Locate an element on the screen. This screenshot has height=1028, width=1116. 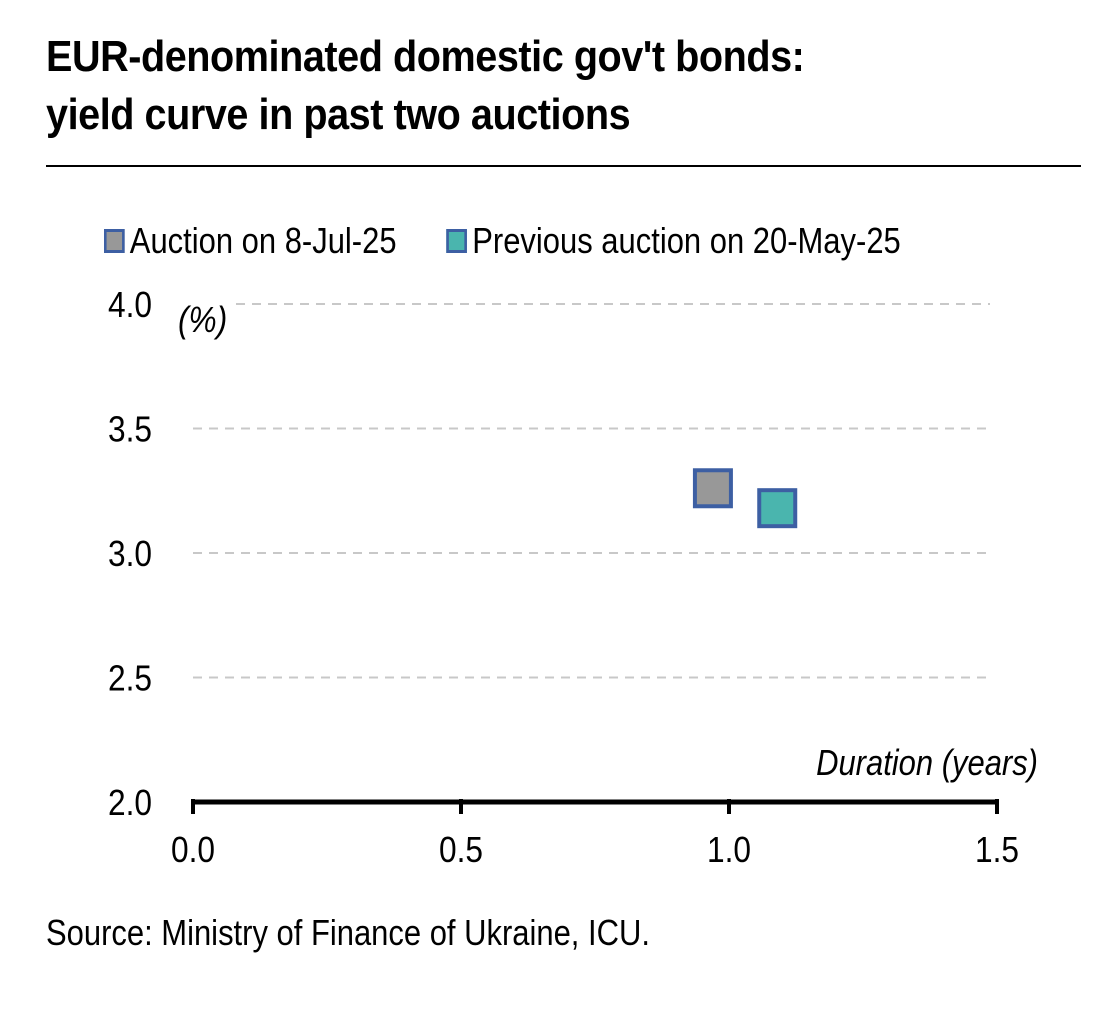
y-tick-clip-mask is located at coordinates (168, 305).